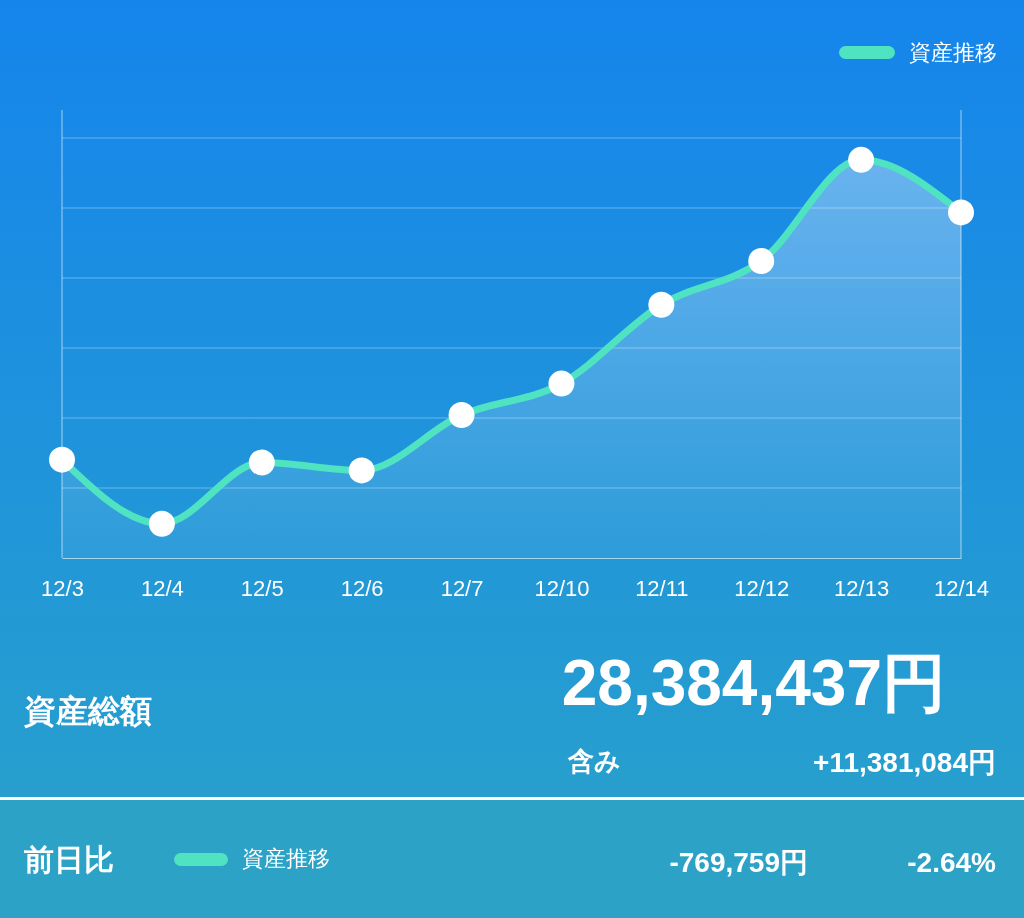 The height and width of the screenshot is (918, 1024). Describe the element at coordinates (738, 862) in the screenshot. I see `text: -769,759円` at that location.